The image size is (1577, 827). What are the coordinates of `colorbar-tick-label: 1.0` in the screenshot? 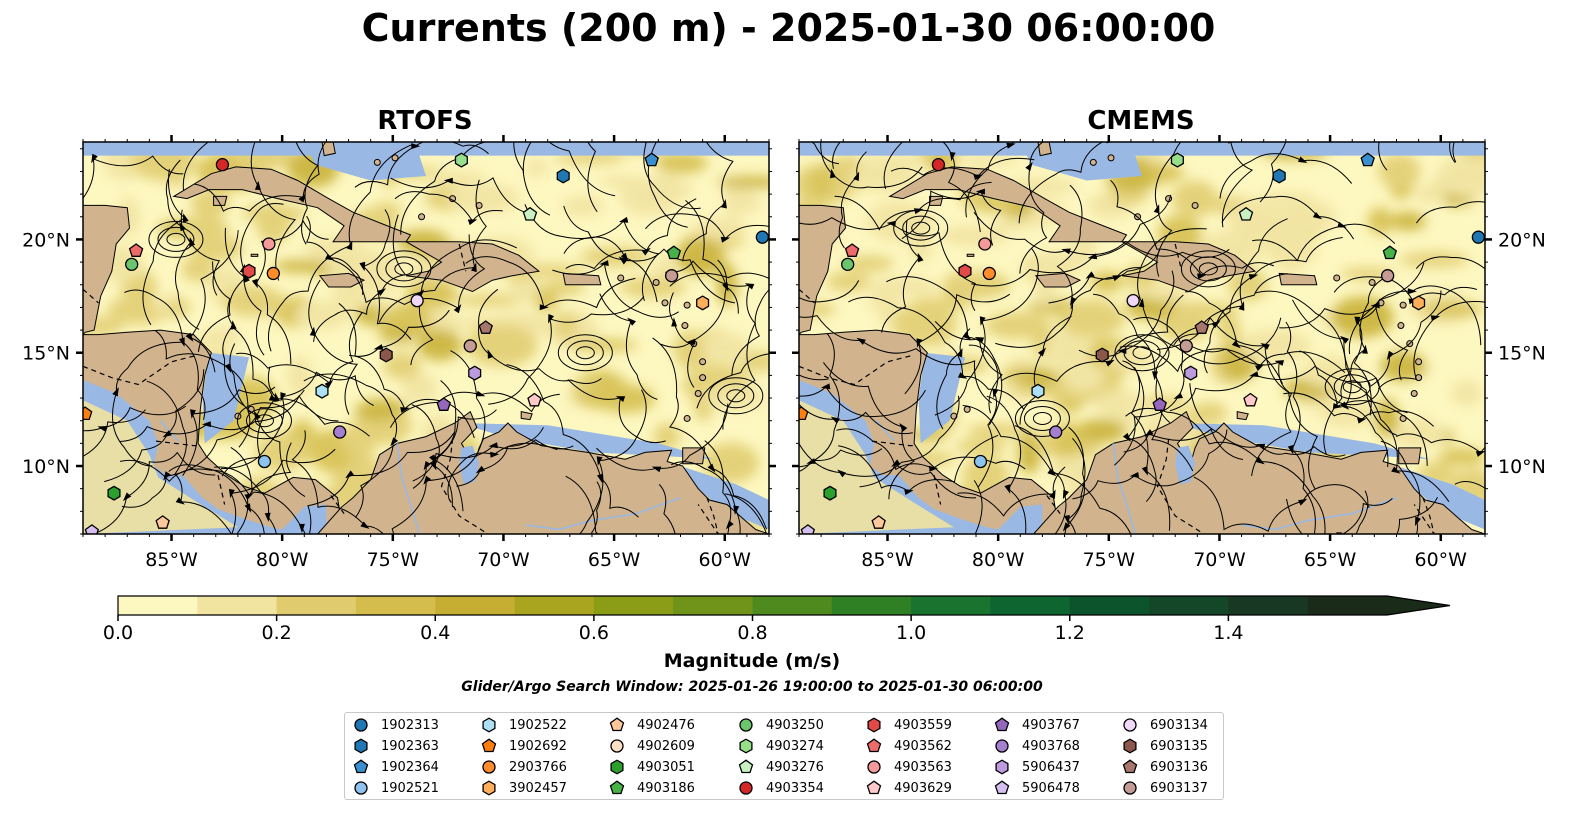 It's located at (911, 633).